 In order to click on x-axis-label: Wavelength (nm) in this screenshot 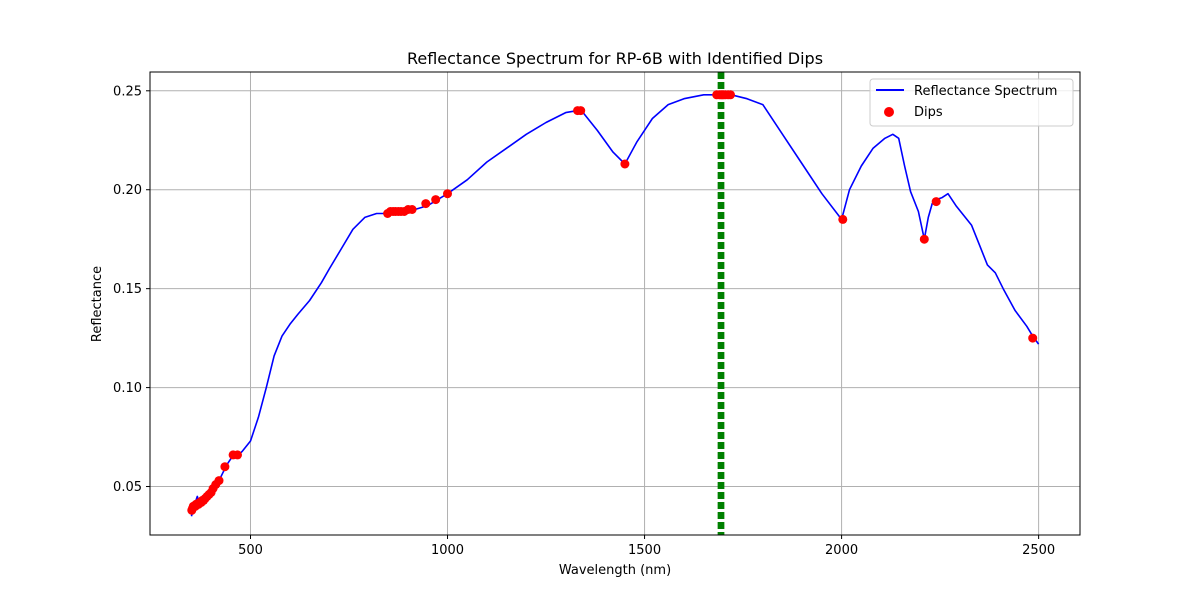, I will do `click(615, 570)`.